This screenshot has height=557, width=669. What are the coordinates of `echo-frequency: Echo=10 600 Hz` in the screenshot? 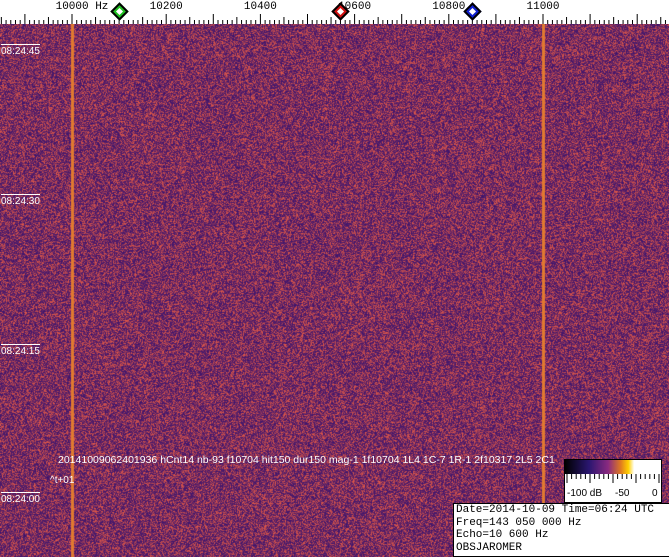 It's located at (562, 535).